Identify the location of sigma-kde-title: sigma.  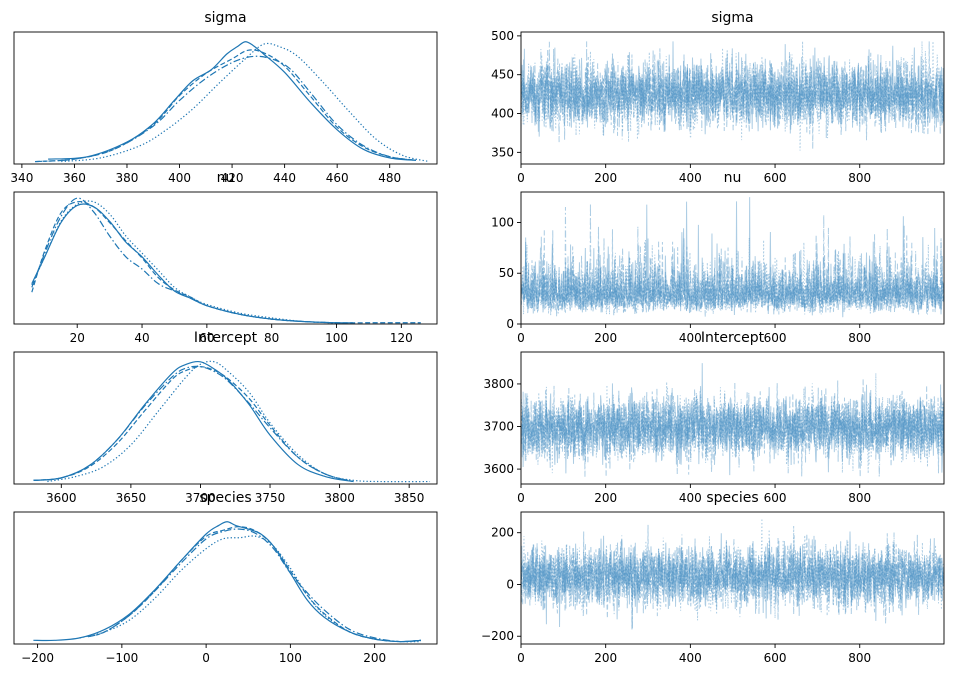
(225, 18).